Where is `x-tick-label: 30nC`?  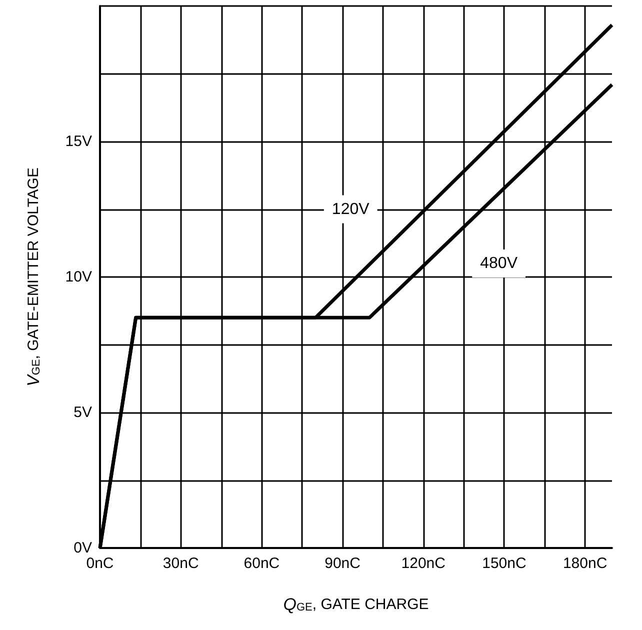 x-tick-label: 30nC is located at coordinates (180, 563).